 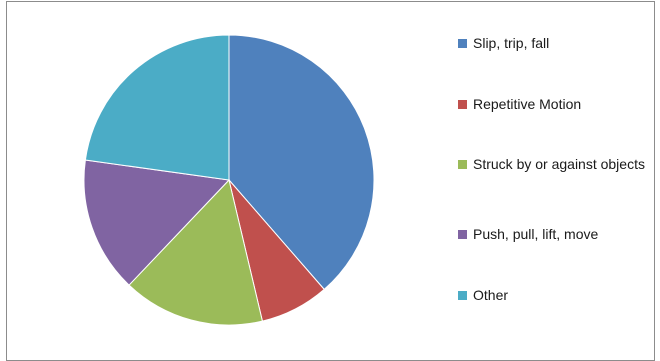 I want to click on legend-label: Struck by or against objects, so click(x=559, y=164).